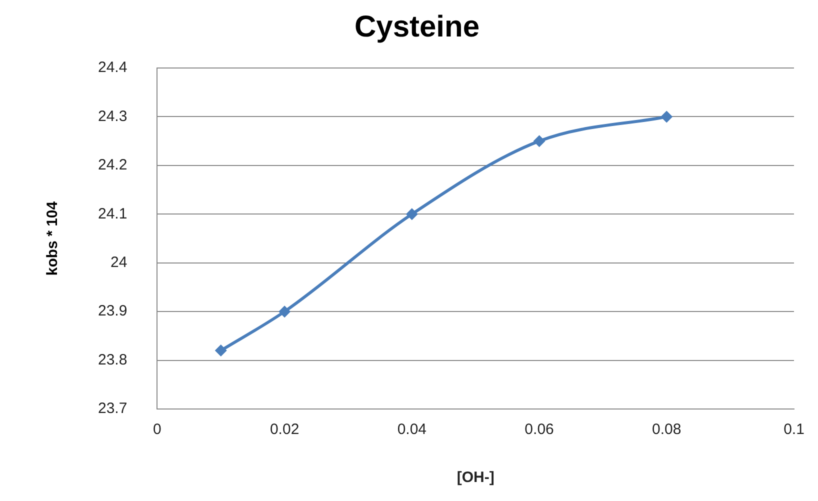  What do you see at coordinates (113, 165) in the screenshot?
I see `y-tick-label: 24.2` at bounding box center [113, 165].